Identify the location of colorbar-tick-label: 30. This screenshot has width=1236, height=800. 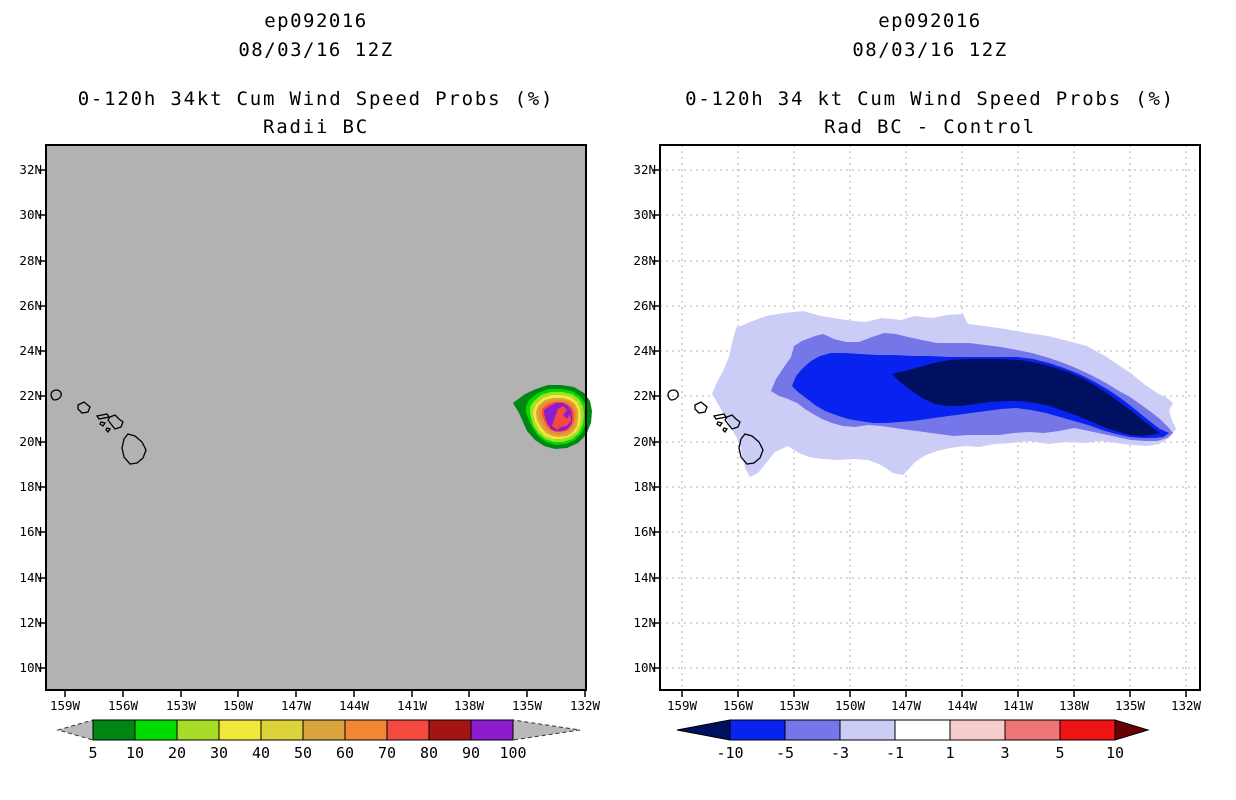
(219, 753).